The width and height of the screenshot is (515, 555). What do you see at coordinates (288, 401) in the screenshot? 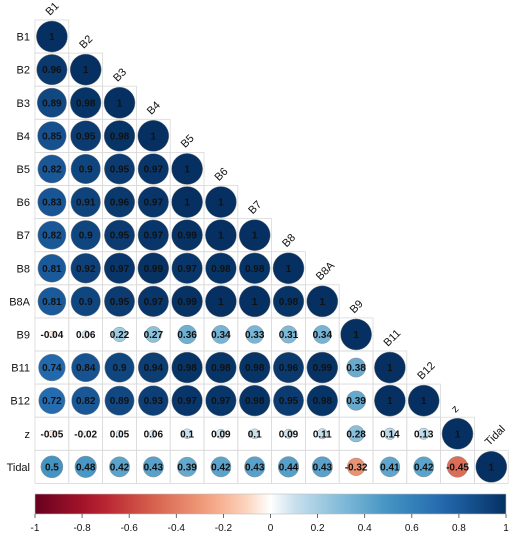
I see `corr-circle-b12-b8` at bounding box center [288, 401].